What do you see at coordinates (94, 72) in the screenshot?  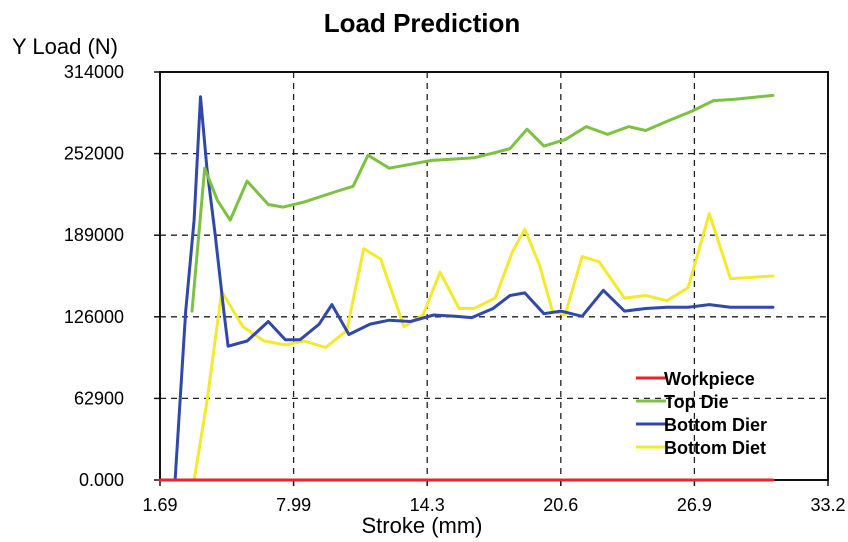 I see `y-tick-label: 314000` at bounding box center [94, 72].